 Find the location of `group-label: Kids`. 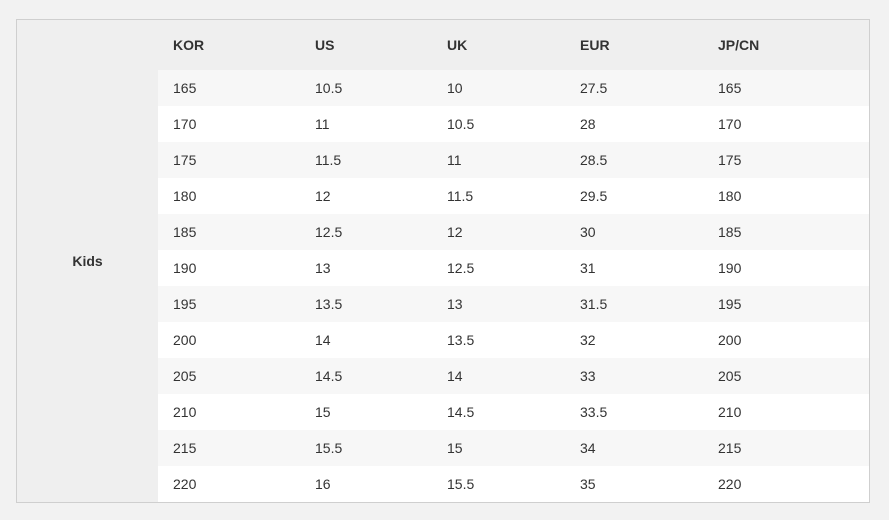

group-label: Kids is located at coordinates (87, 261).